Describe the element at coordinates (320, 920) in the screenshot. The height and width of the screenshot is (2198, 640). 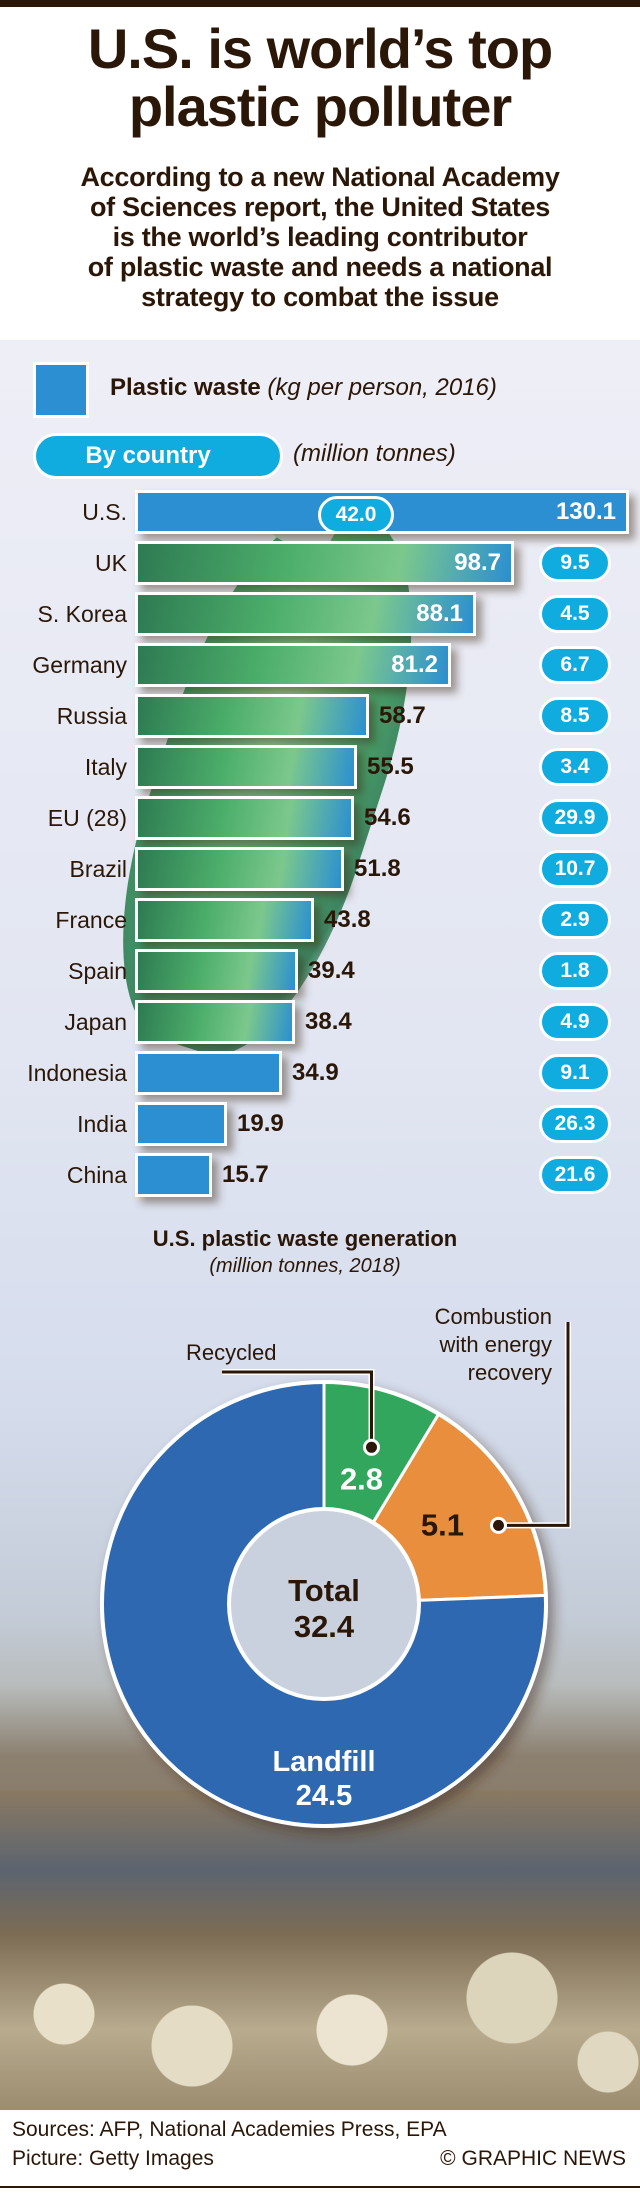
I see `bar-row: France 43.8 2.9` at that location.